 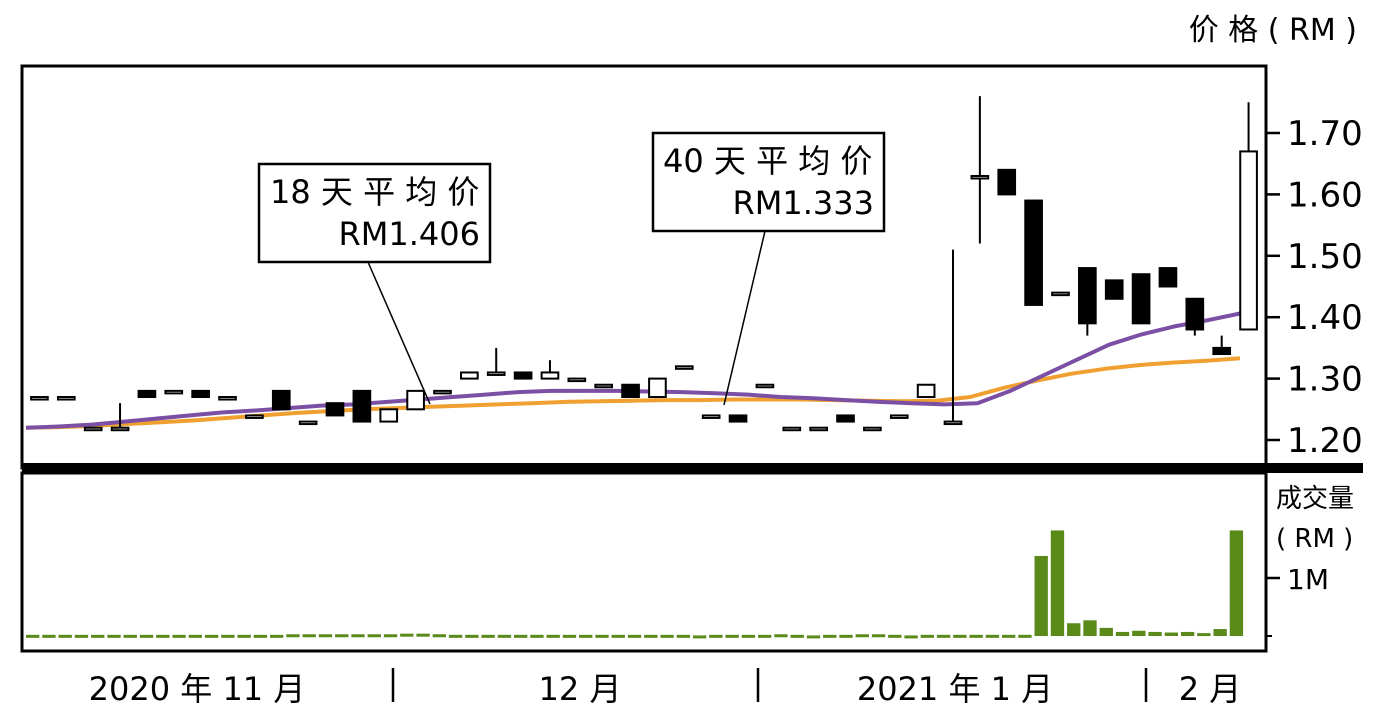 I want to click on x-period-label: 2021 年 1 月, so click(x=955, y=689).